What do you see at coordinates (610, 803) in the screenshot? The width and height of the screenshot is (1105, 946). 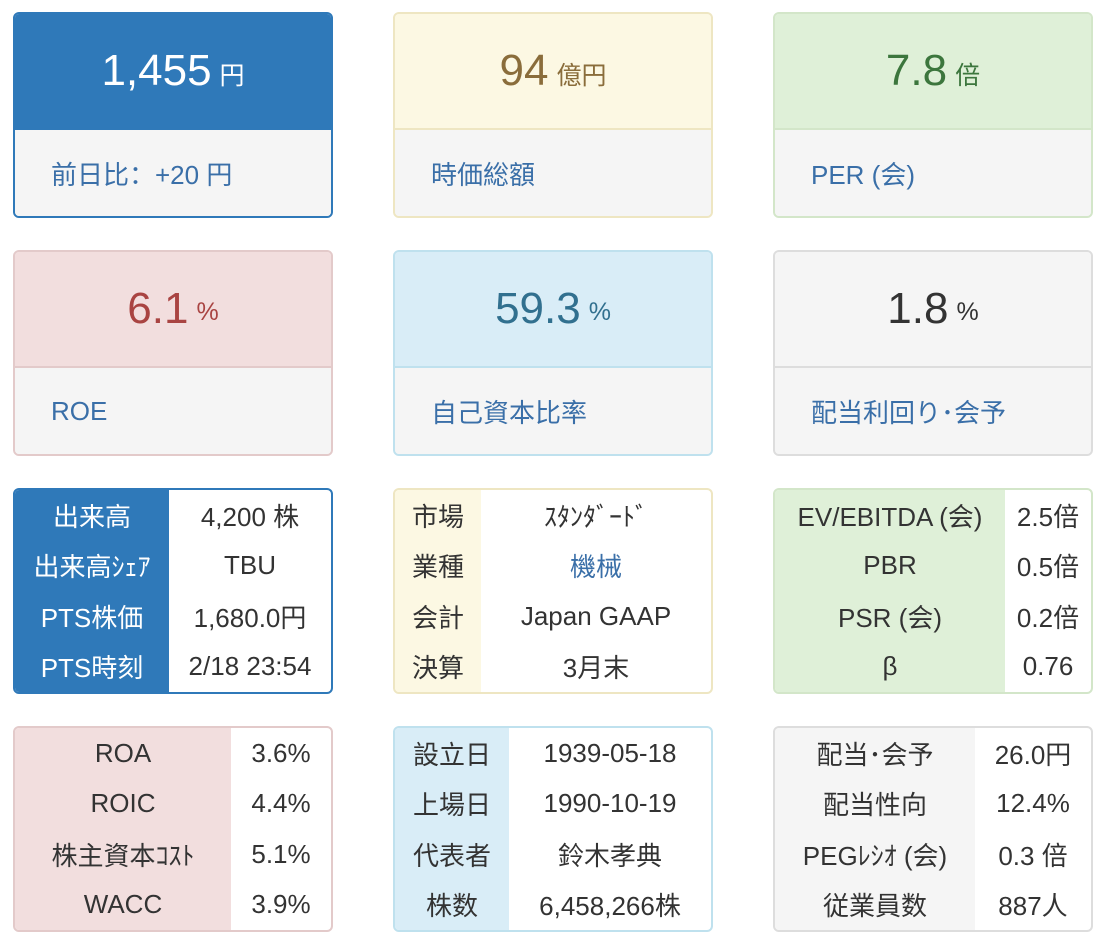 I see `listed-value: 1990-10-19` at bounding box center [610, 803].